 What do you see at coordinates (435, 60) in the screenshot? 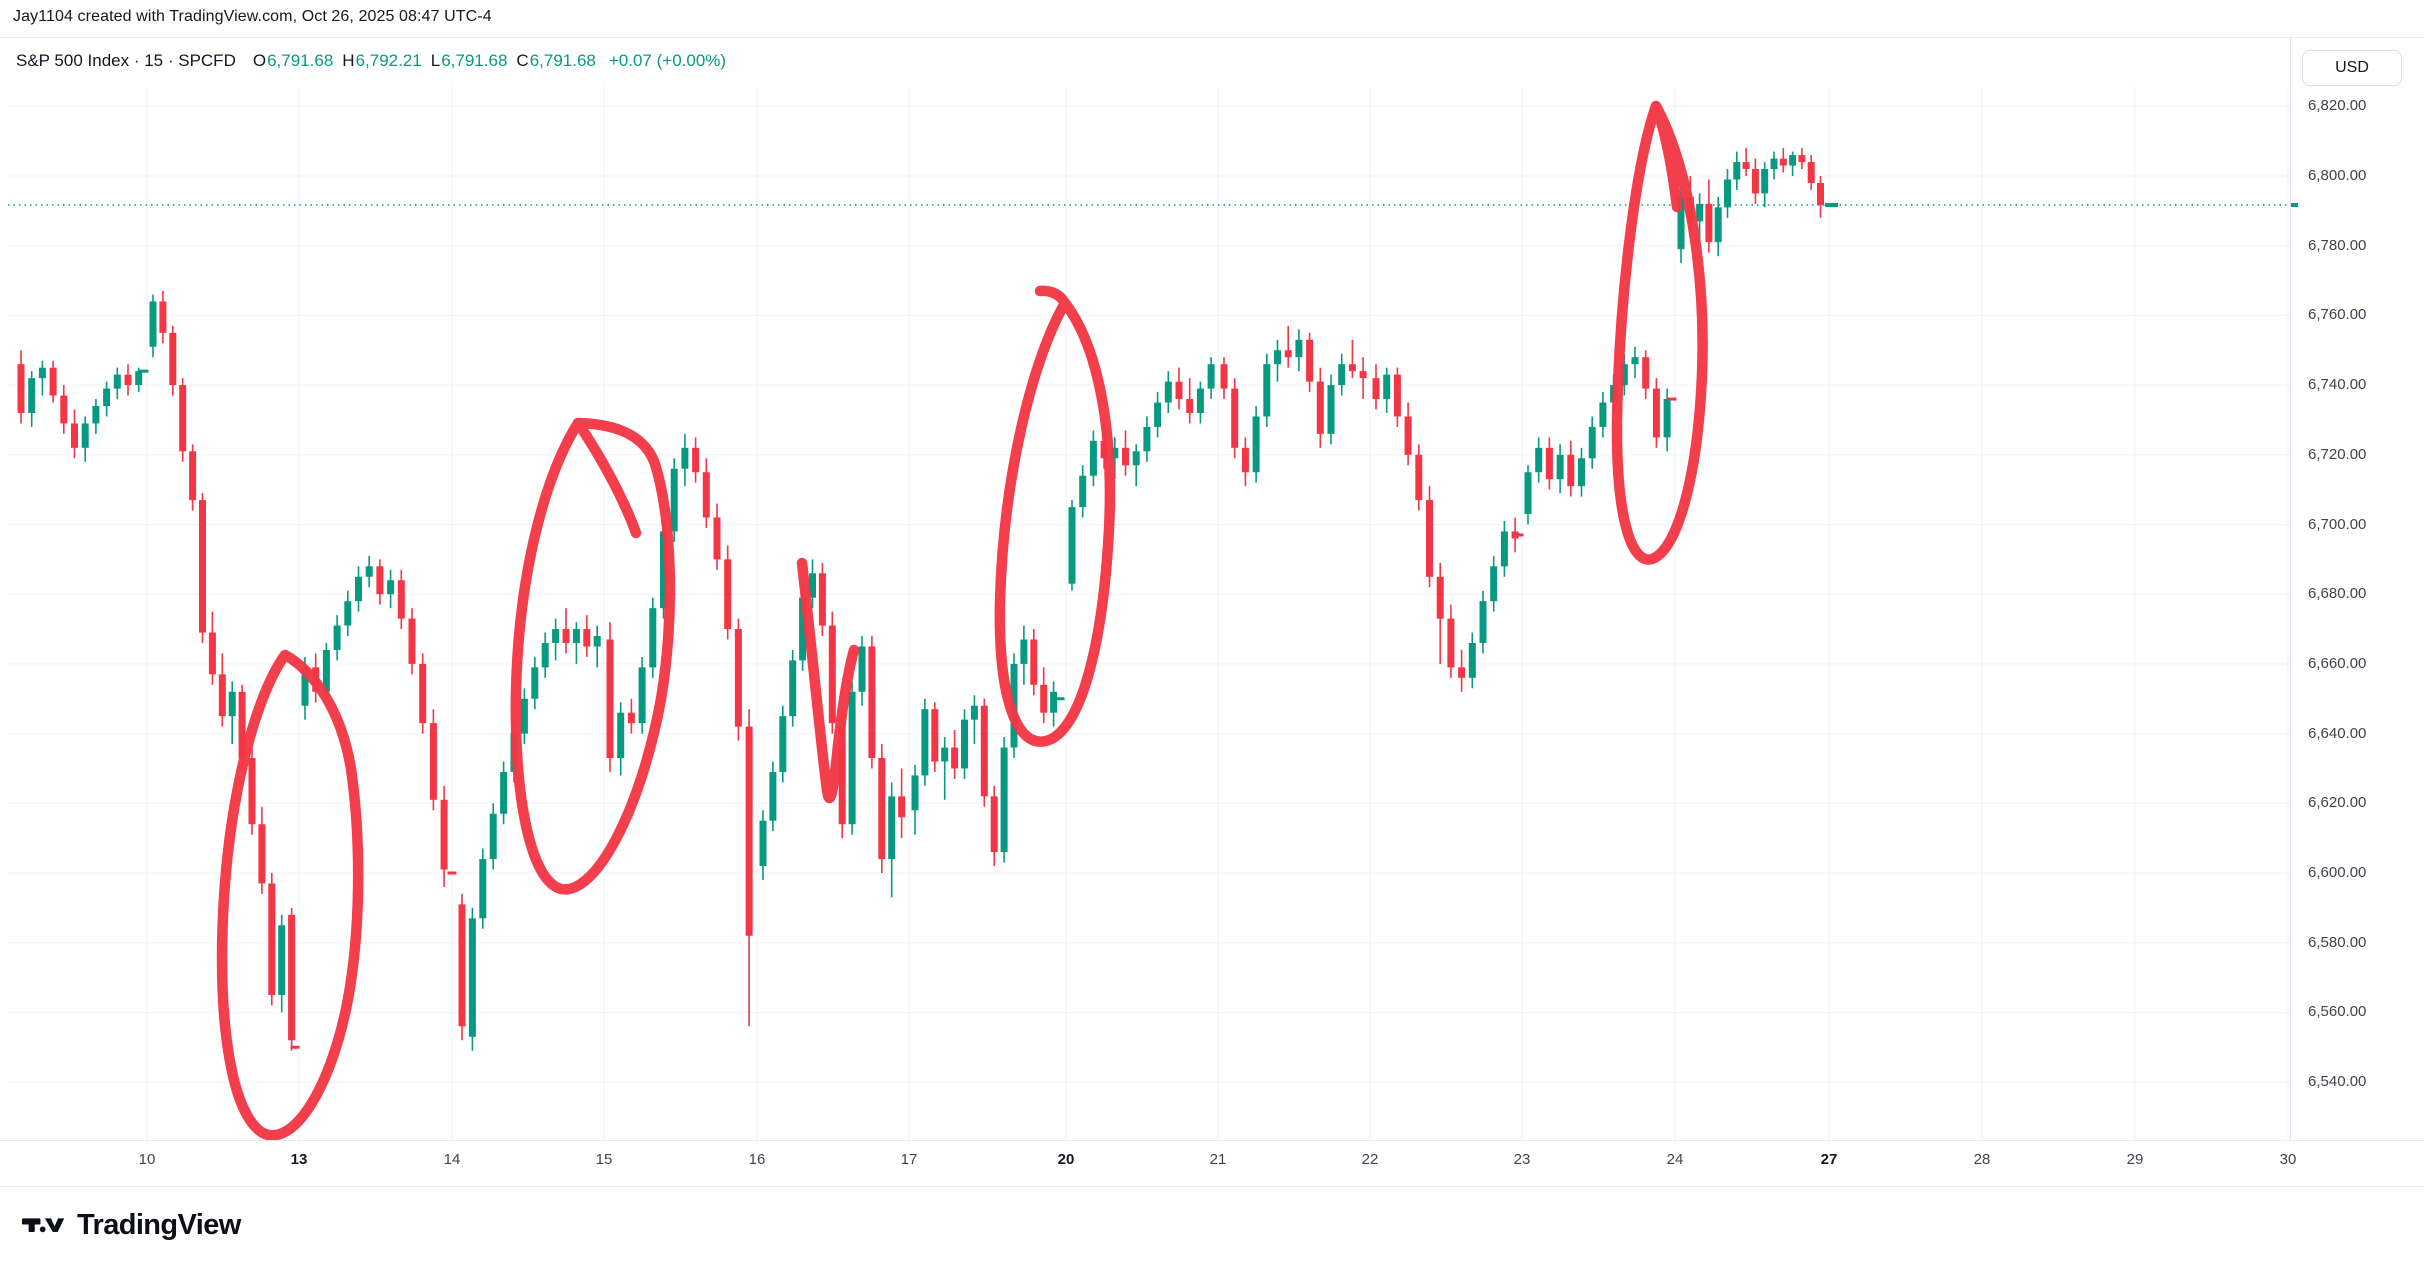
I see `low-label: L` at bounding box center [435, 60].